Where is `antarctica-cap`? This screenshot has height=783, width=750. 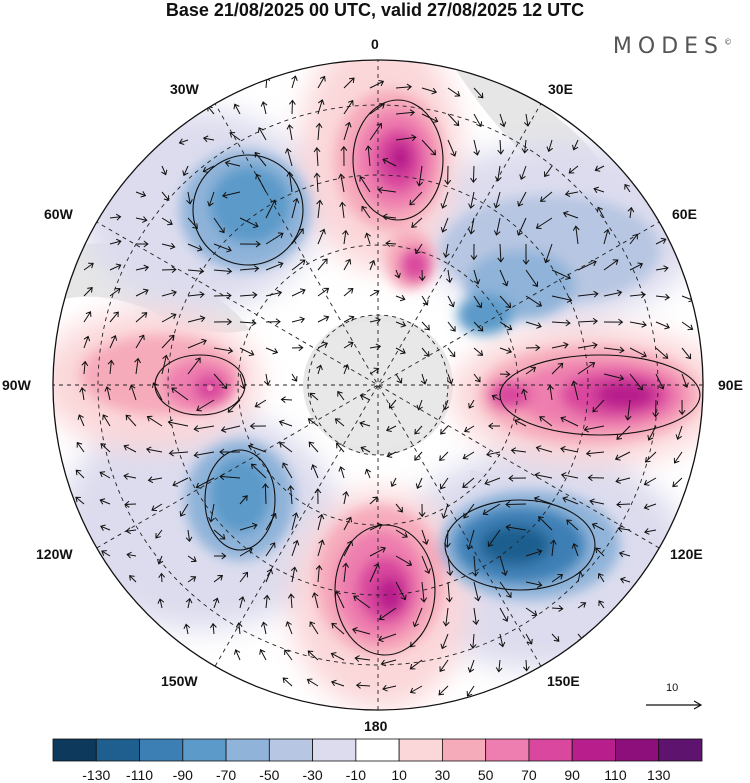 antarctica-cap is located at coordinates (378, 385).